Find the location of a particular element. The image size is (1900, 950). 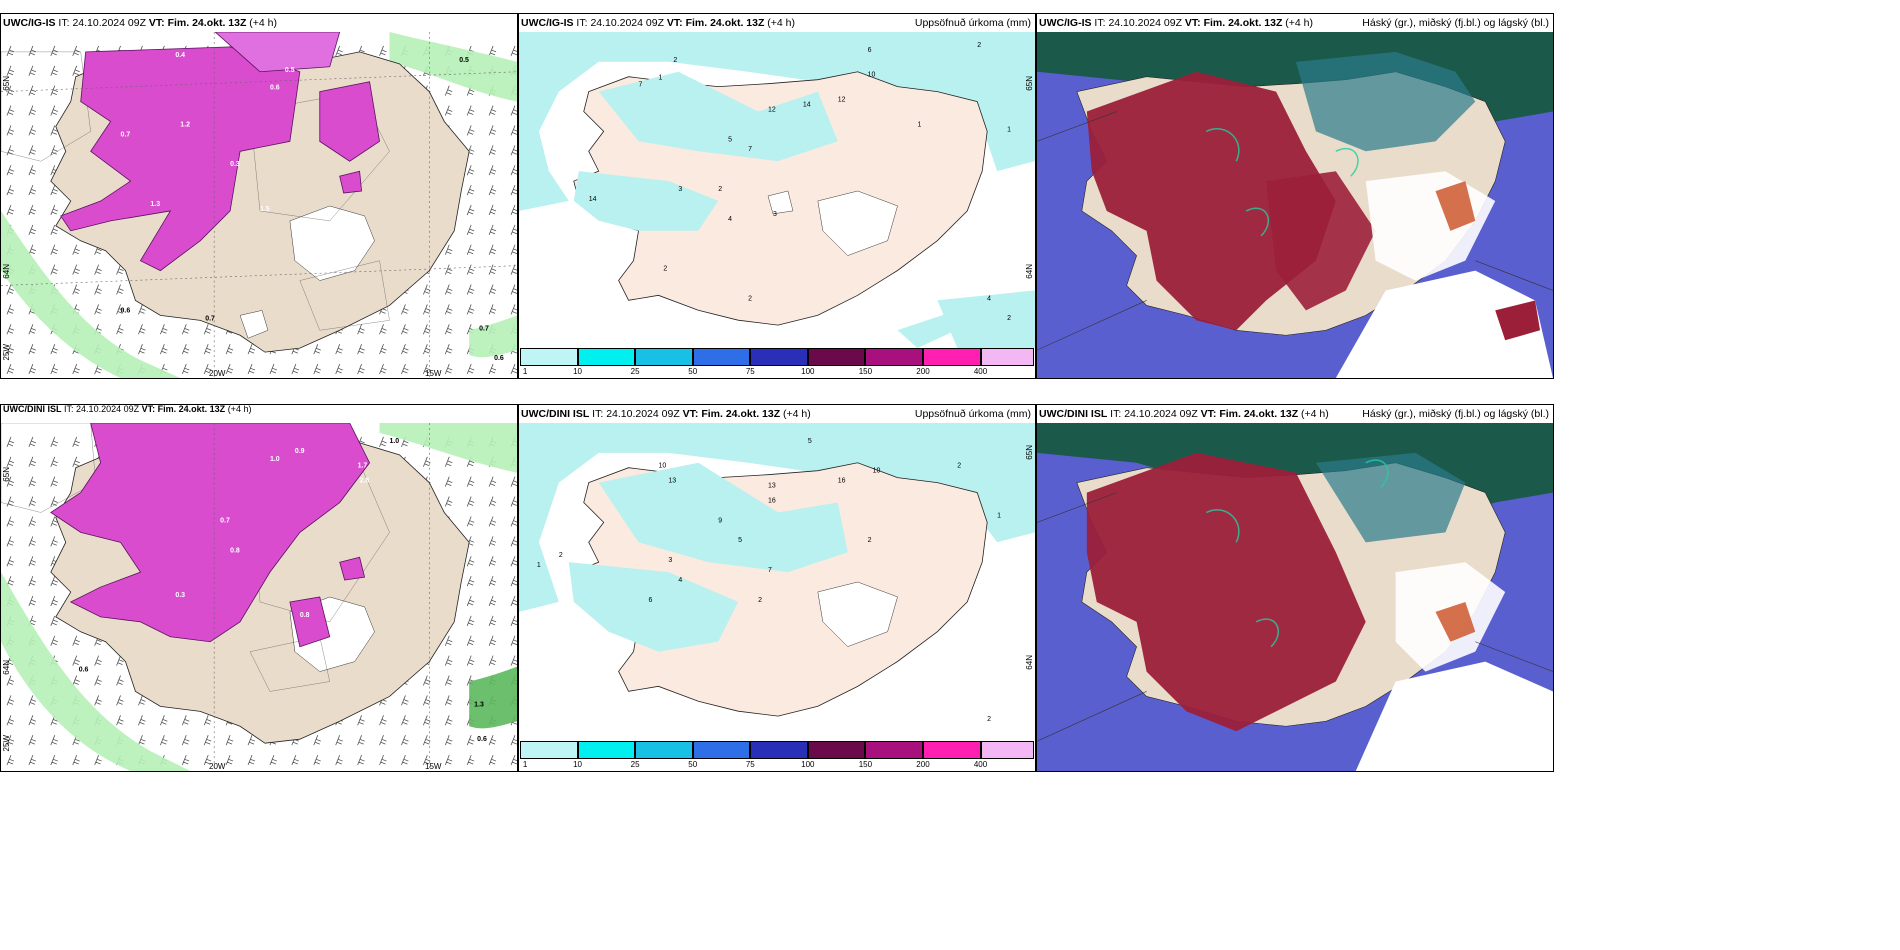

lon-label-20w: 20W is located at coordinates (217, 373).